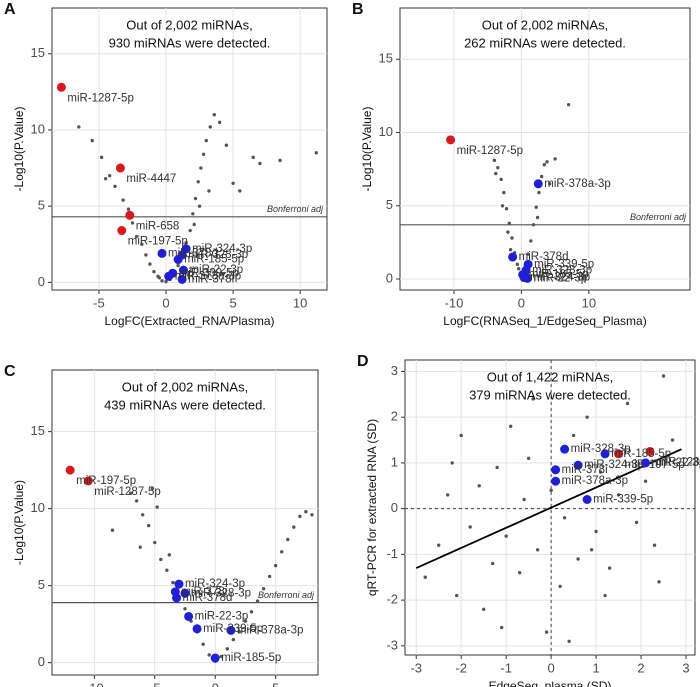 The height and width of the screenshot is (687, 700). Describe the element at coordinates (585, 470) in the screenshot. I see `point-label: miR-378i` at that location.